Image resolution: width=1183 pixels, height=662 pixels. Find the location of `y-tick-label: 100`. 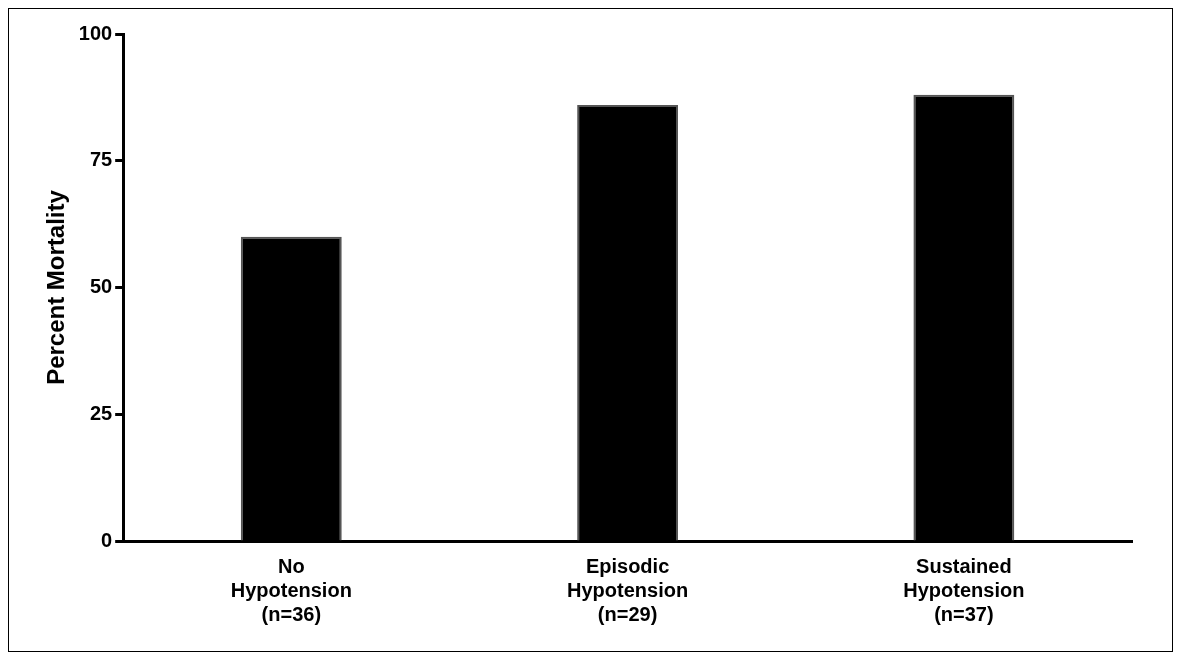

y-tick-label: 100 is located at coordinates (95, 32).